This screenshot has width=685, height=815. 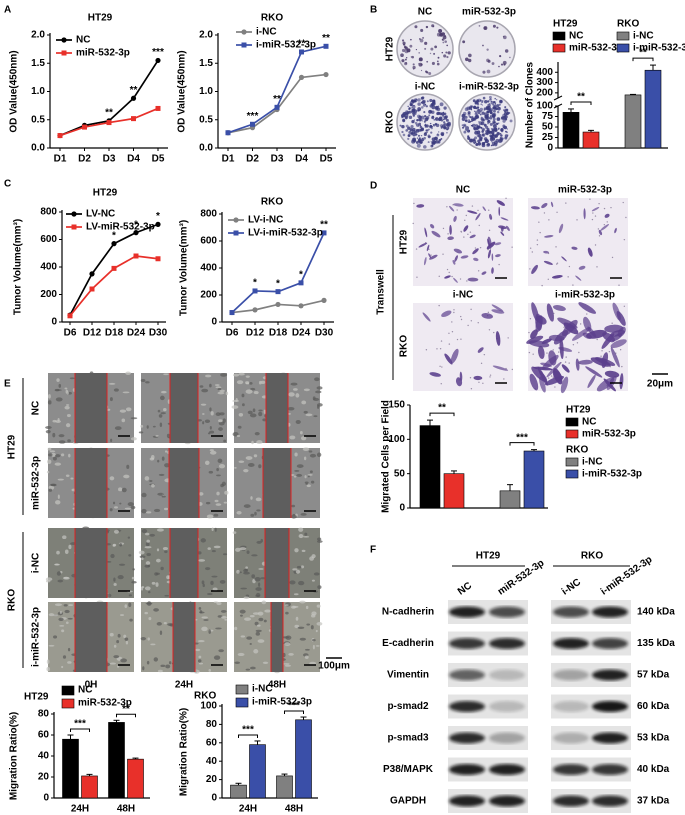 What do you see at coordinates (212, 779) in the screenshot?
I see `y-tick-label: 20` at bounding box center [212, 779].